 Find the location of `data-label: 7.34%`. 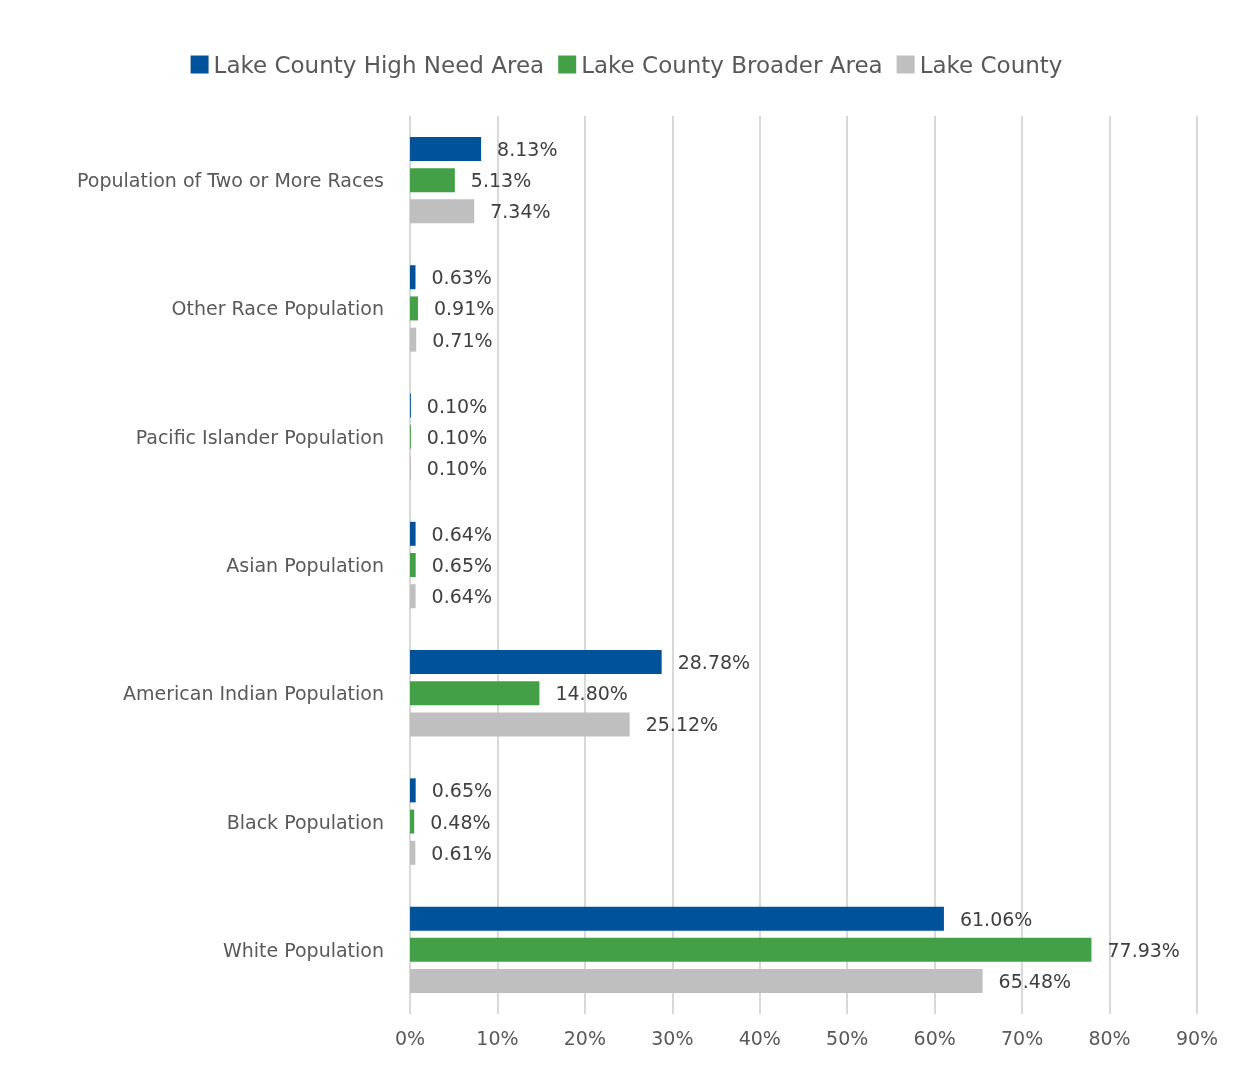

data-label: 7.34% is located at coordinates (520, 211).